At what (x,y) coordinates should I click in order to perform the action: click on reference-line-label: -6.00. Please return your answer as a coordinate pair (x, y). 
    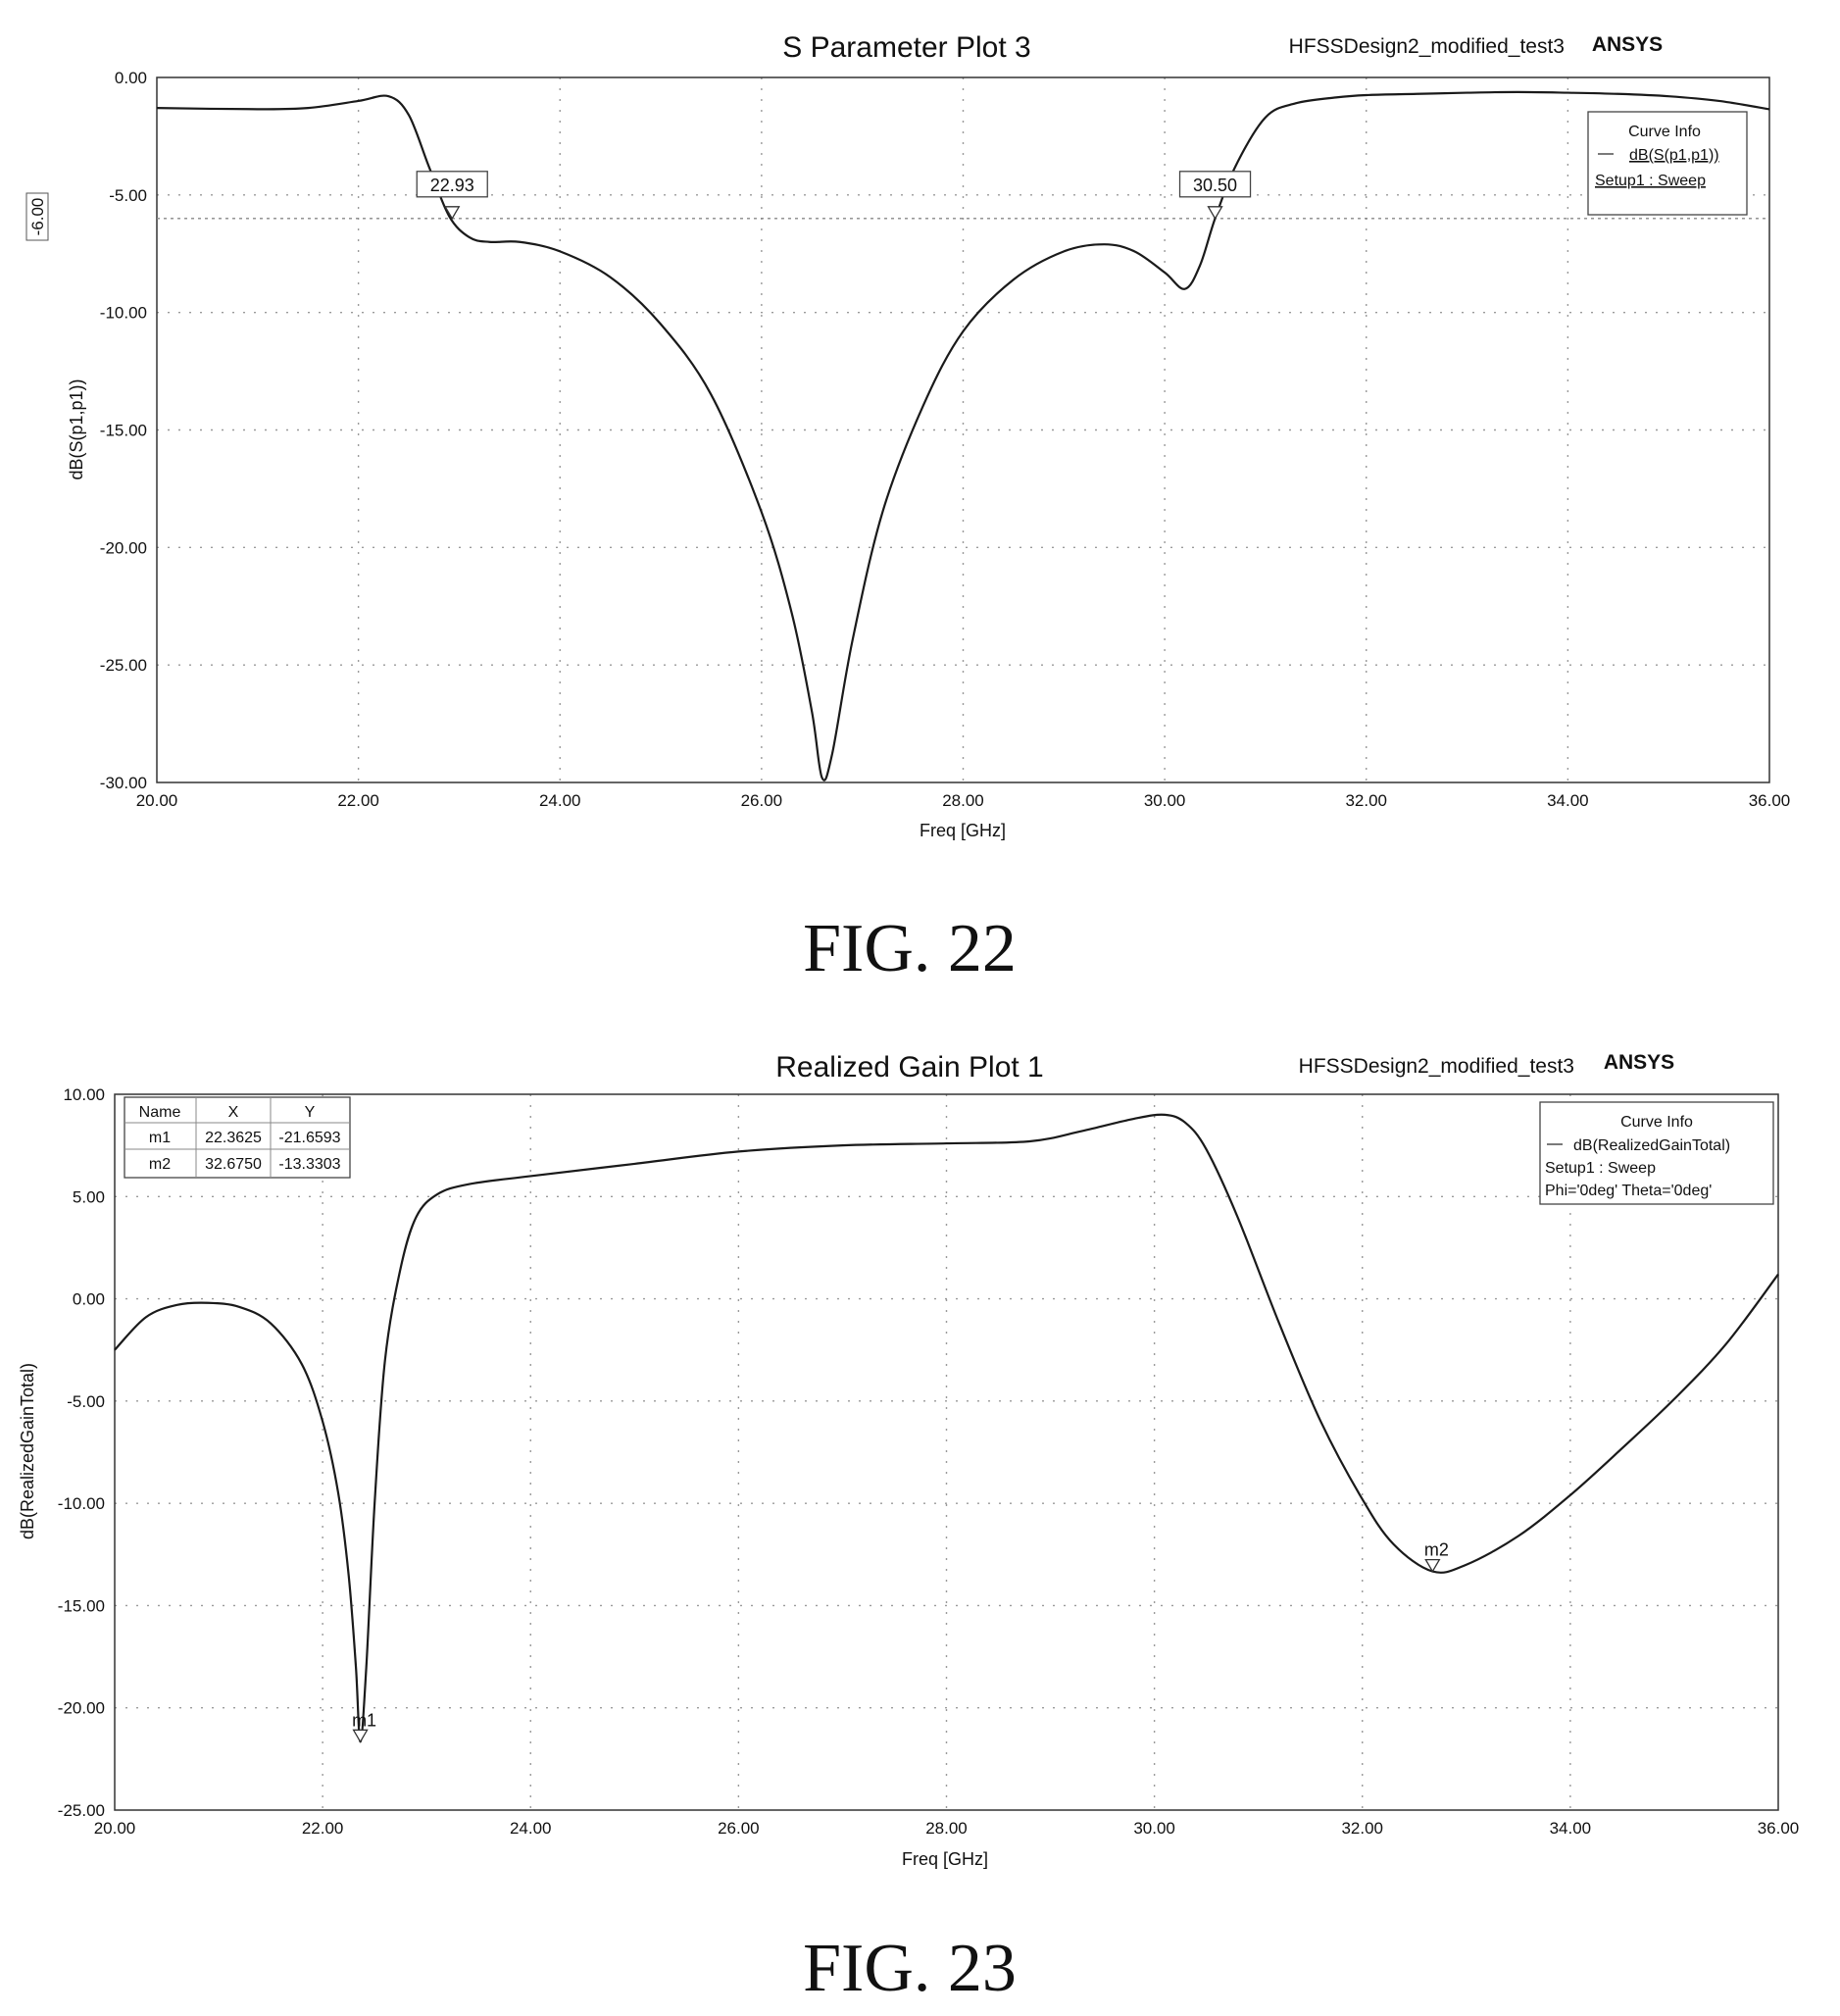
    Looking at the image, I should click on (37, 216).